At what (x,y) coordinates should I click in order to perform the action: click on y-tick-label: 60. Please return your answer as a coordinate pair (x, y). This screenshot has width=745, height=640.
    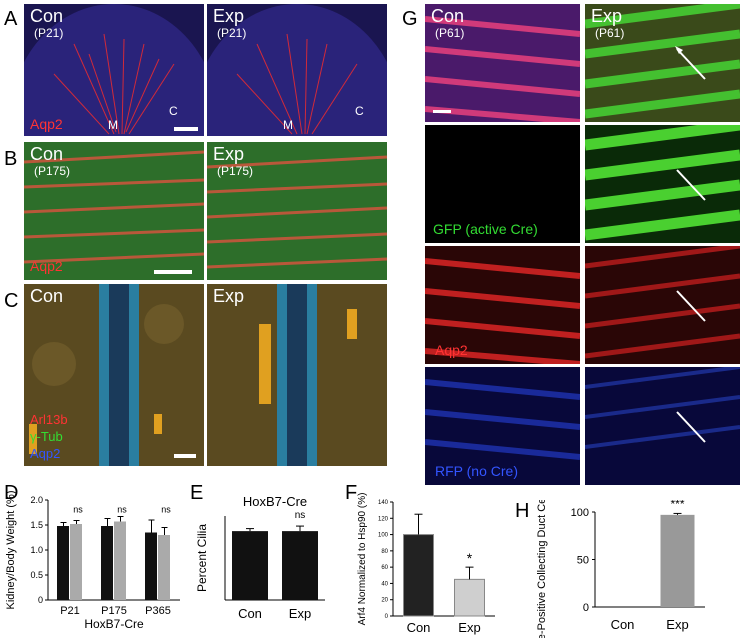
    Looking at the image, I should click on (384, 568).